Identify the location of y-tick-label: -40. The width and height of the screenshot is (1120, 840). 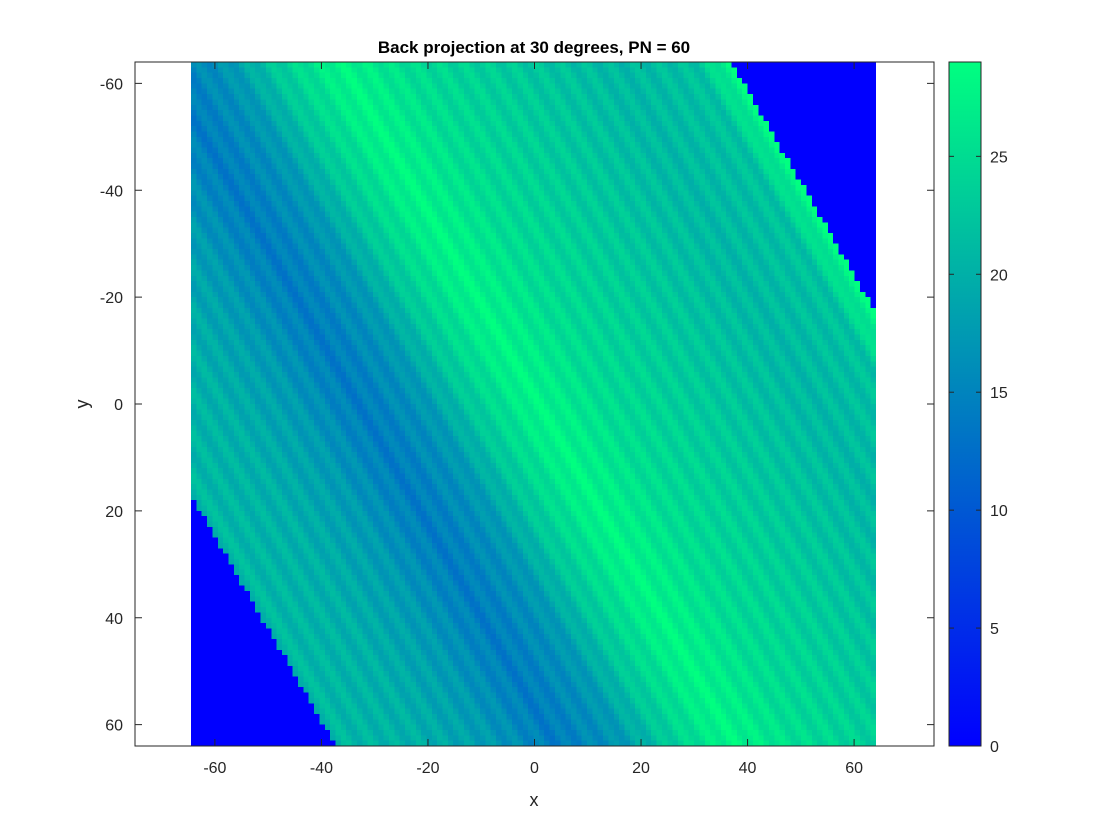
(111, 191).